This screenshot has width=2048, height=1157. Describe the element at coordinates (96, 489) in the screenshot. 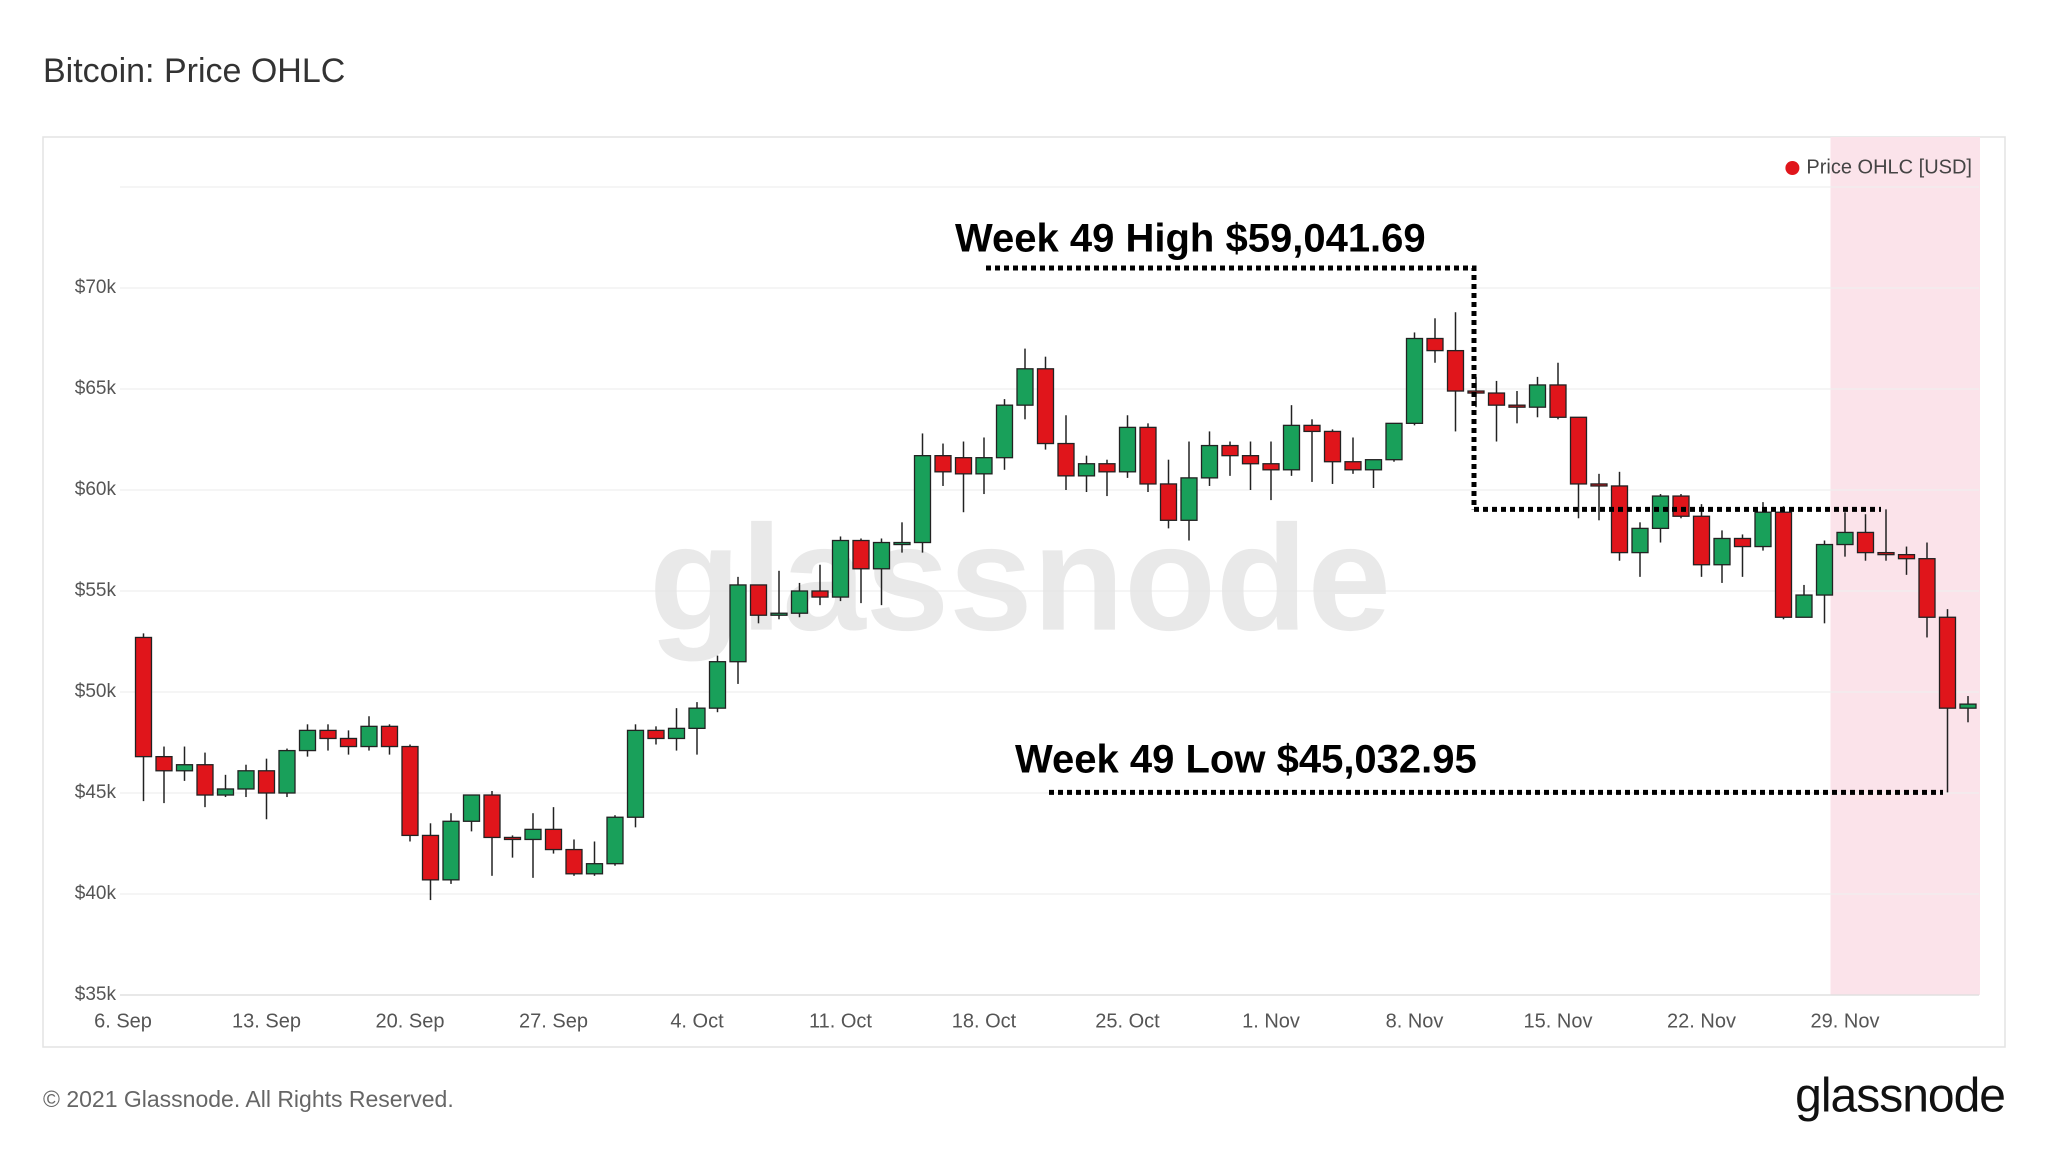

I see `y-tick-label: $60k` at that location.